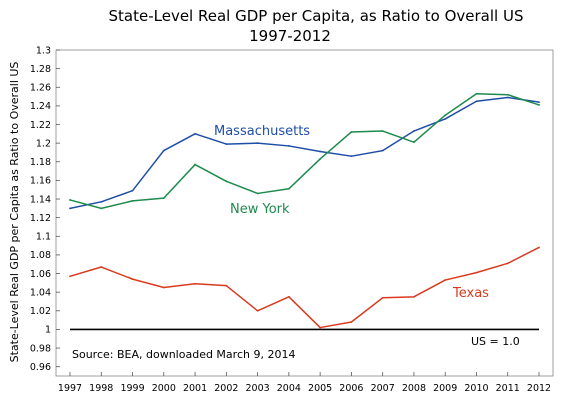 This screenshot has width=584, height=401. Describe the element at coordinates (40, 311) in the screenshot. I see `y-tick-label: 1.02` at that location.